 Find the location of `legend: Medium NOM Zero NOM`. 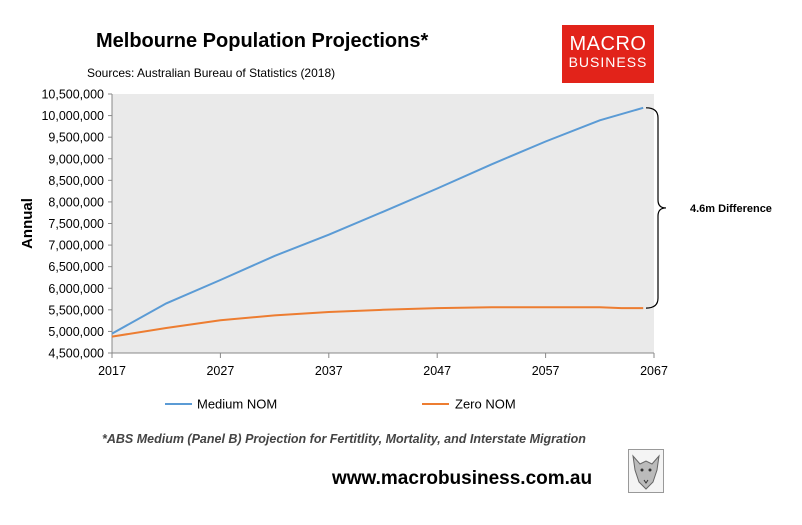

legend: Medium NOM Zero NOM is located at coordinates (340, 404).